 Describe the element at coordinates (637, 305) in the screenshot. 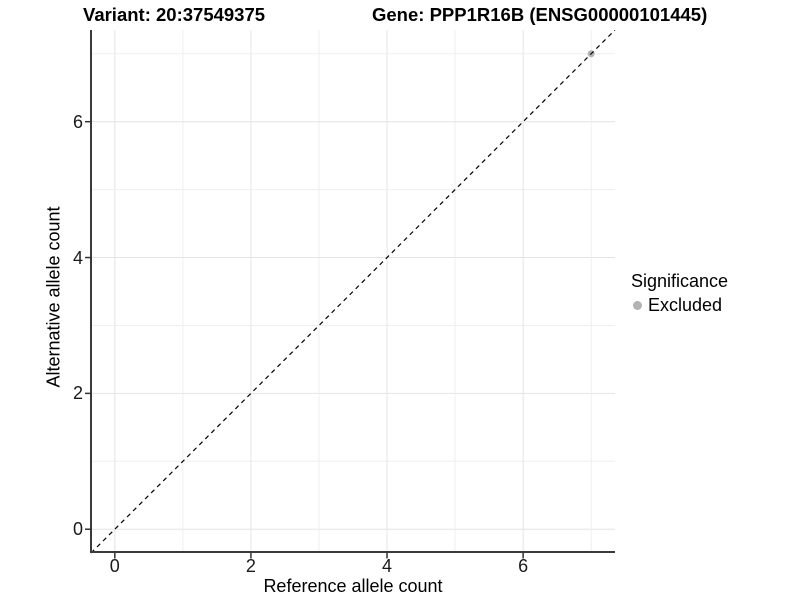

I see `excluded-point-icon` at that location.